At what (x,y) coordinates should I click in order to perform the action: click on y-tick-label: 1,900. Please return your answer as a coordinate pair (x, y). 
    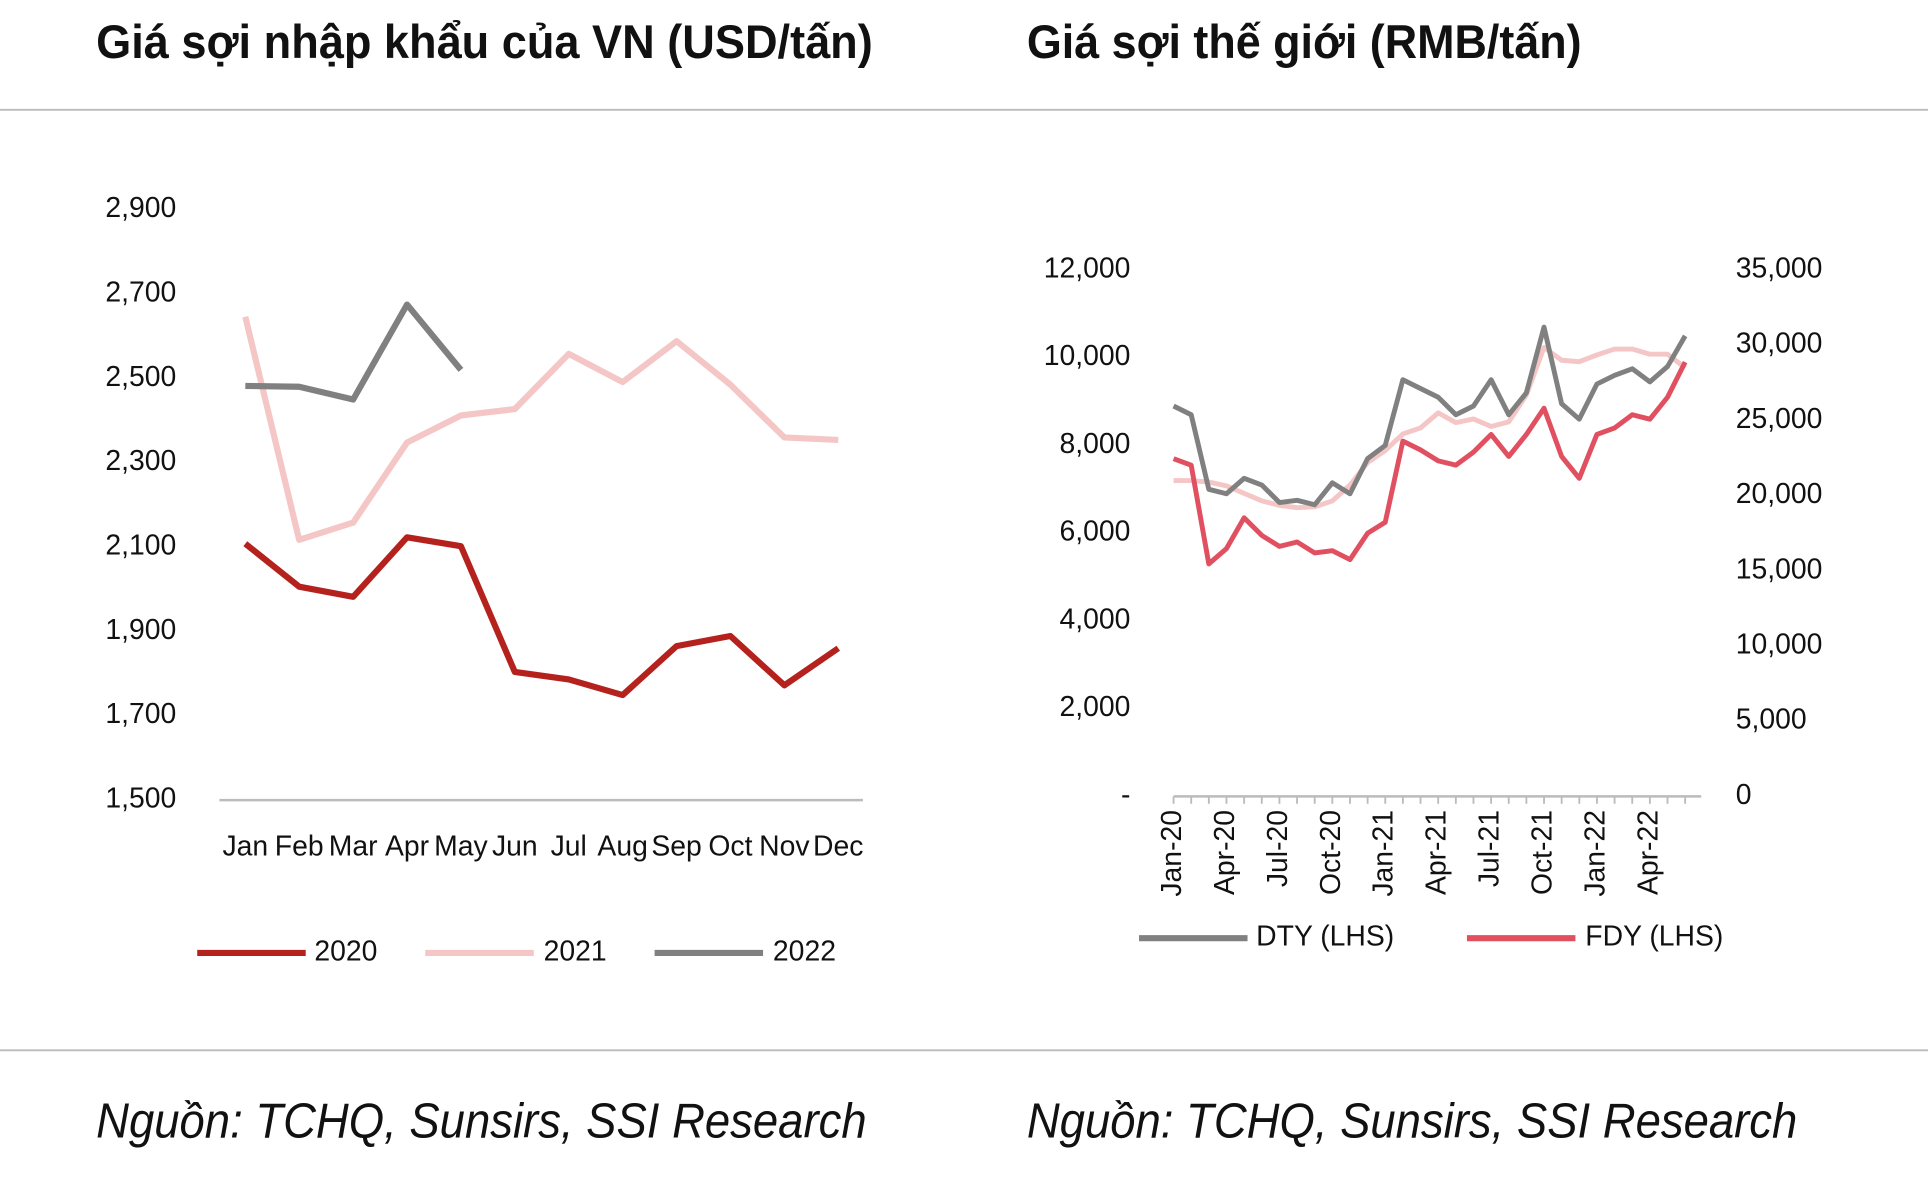
    Looking at the image, I should click on (140, 630).